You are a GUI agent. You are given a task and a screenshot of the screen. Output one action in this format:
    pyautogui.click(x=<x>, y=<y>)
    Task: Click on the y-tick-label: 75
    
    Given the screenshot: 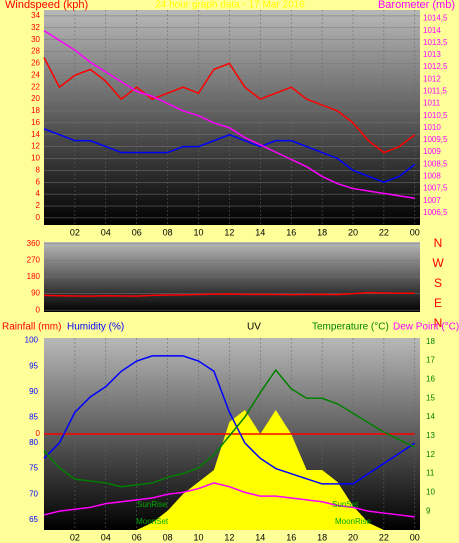 What is the action you would take?
    pyautogui.click(x=33, y=468)
    